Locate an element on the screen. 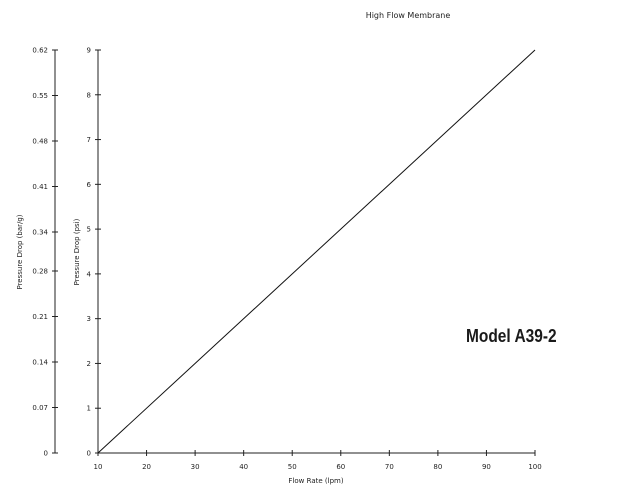 The width and height of the screenshot is (640, 489). x-tick-label: 40 is located at coordinates (243, 467).